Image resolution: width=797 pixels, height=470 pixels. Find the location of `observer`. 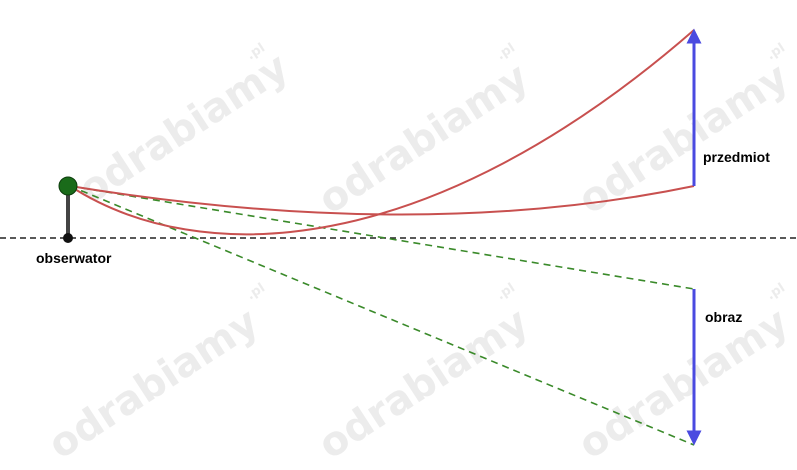

observer is located at coordinates (68, 209).